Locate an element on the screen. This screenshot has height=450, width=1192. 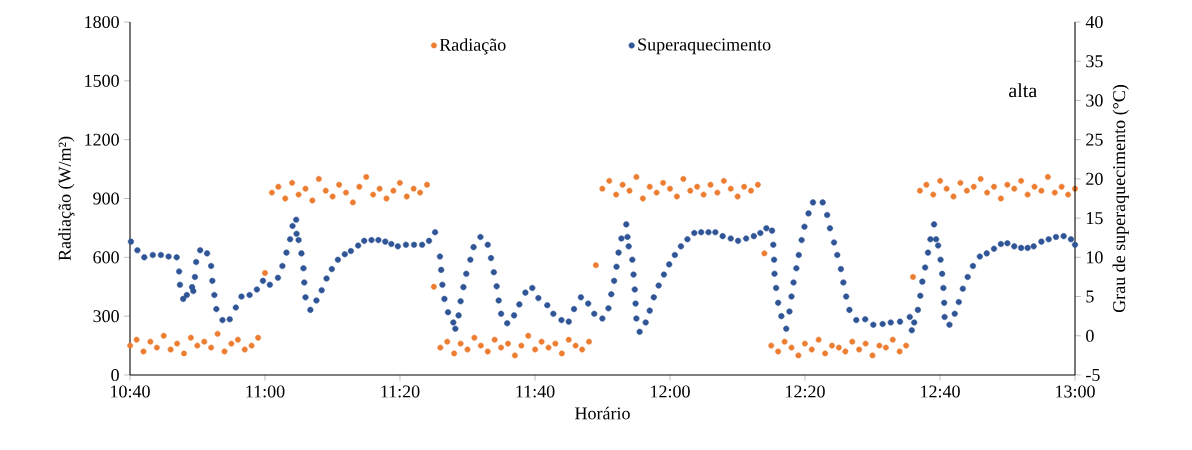
x-tick-label: 10:40 is located at coordinates (130, 391).